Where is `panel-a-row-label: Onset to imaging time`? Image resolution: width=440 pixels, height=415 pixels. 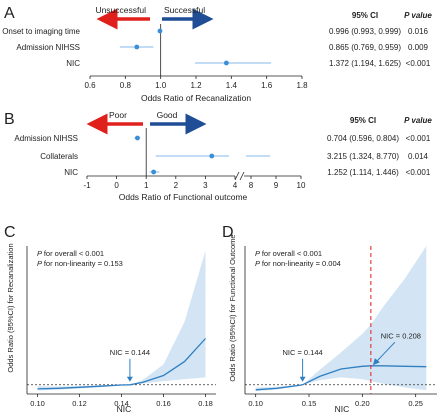 panel-a-row-label: Onset to imaging time is located at coordinates (41, 31).